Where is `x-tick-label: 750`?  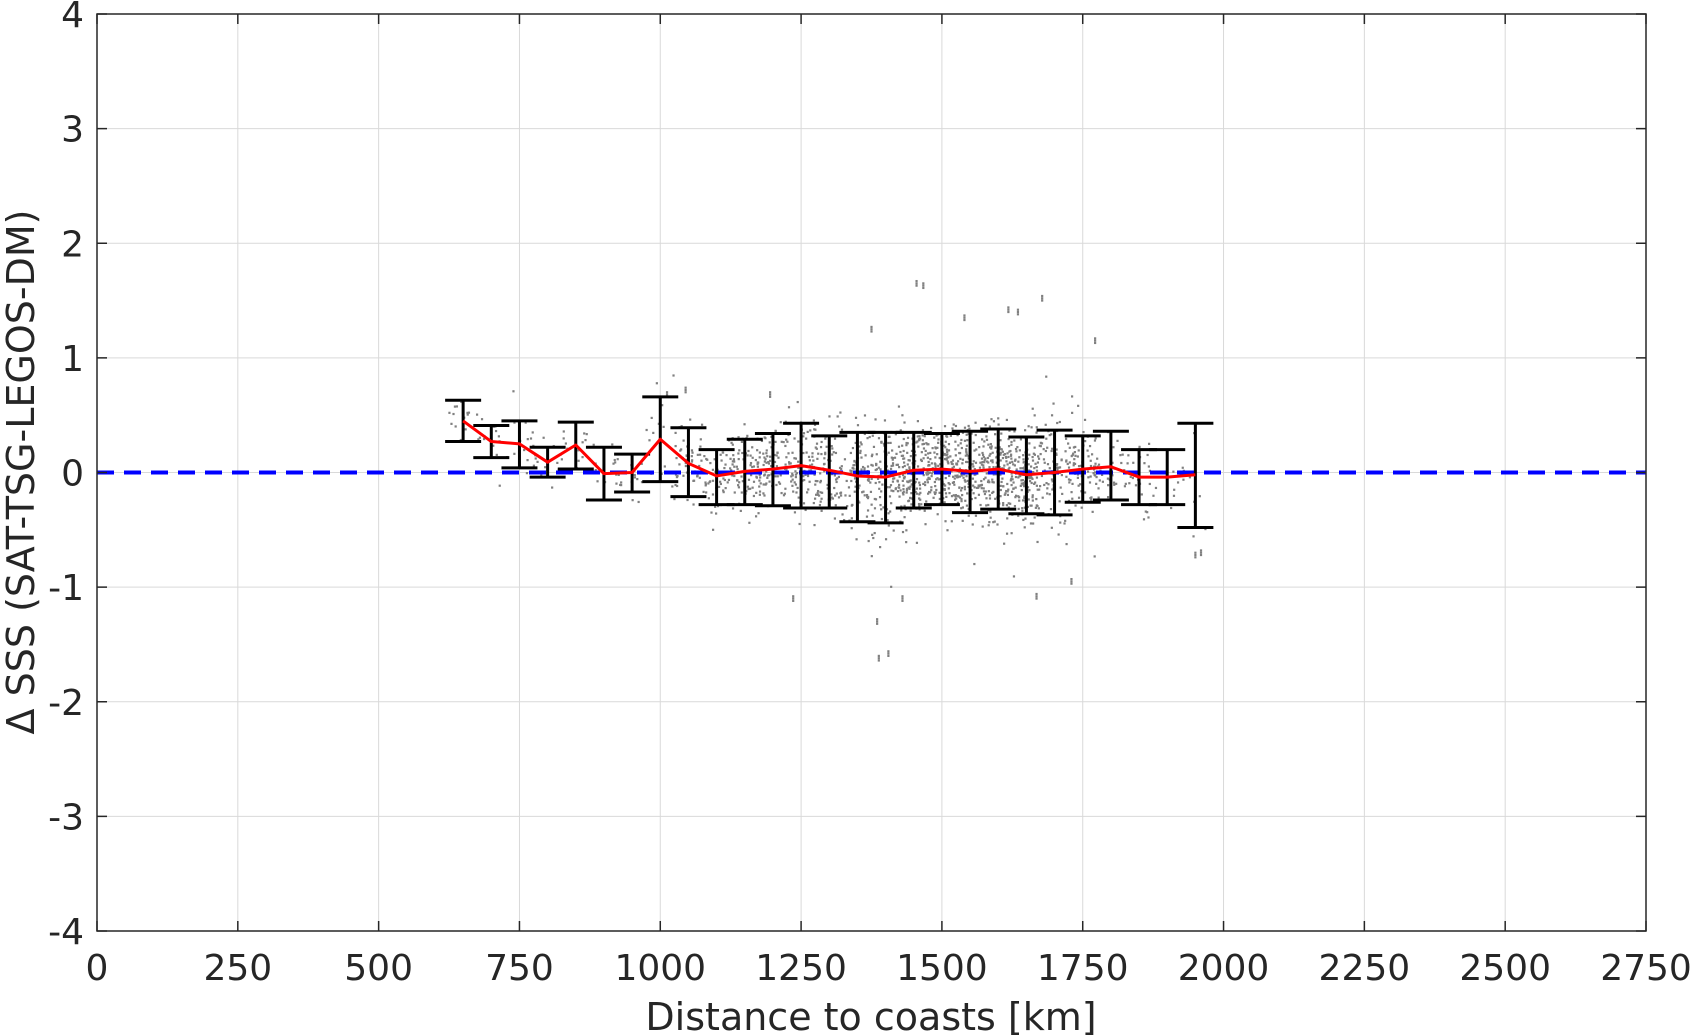
x-tick-label: 750 is located at coordinates (519, 968).